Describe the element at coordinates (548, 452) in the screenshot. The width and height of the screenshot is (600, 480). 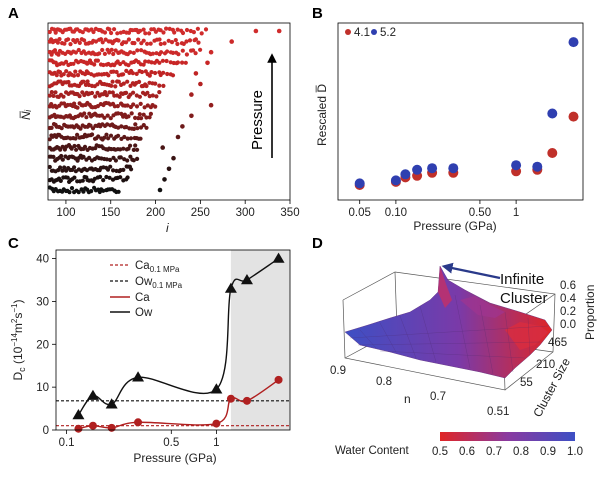
I see `cbar-tick-4: 0.9` at that location.